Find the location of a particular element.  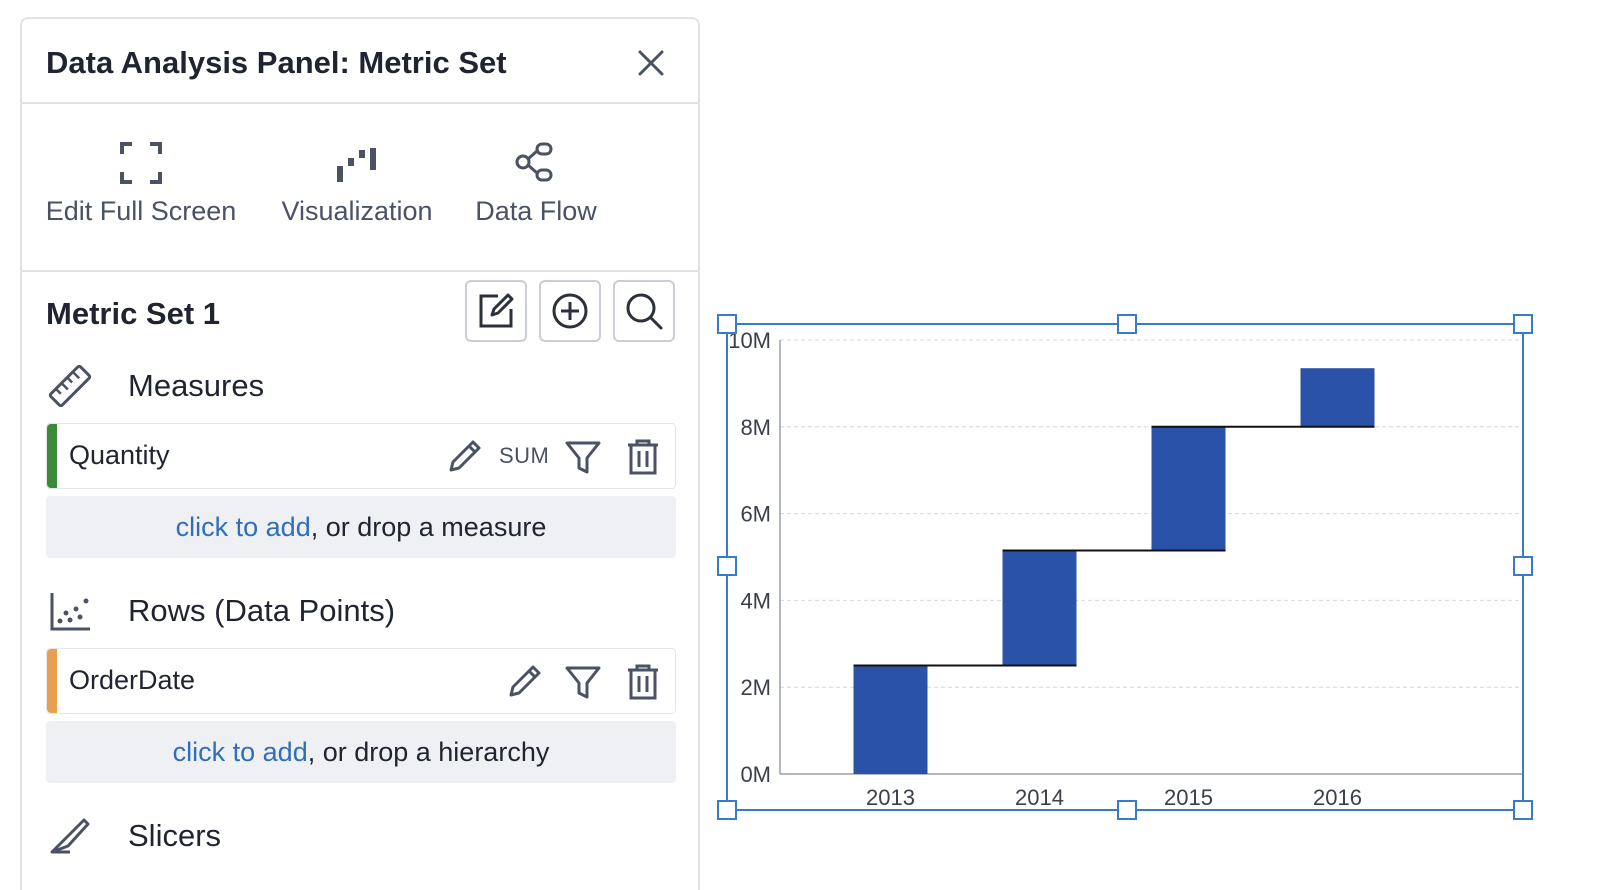

edit-metric-set-button is located at coordinates (496, 311).